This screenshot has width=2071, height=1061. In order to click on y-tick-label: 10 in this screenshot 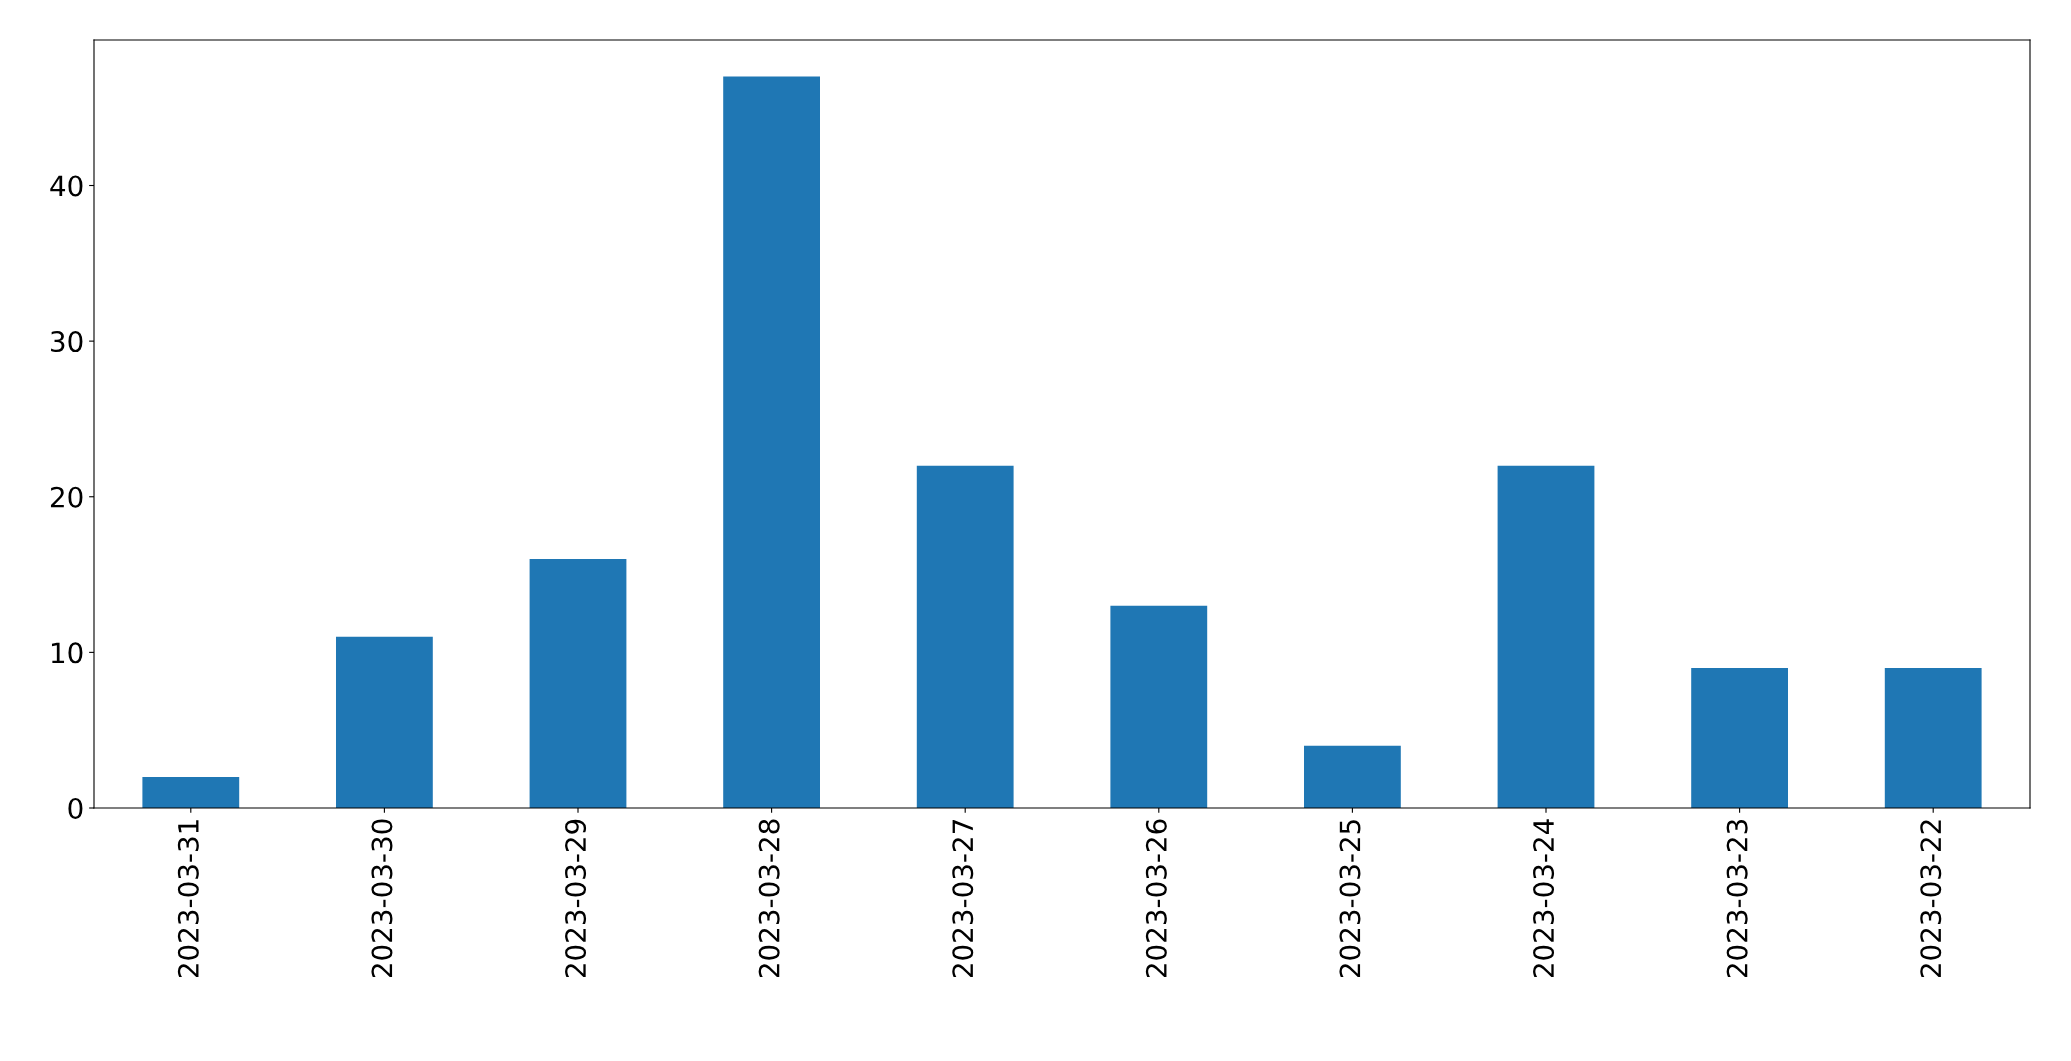, I will do `click(67, 653)`.